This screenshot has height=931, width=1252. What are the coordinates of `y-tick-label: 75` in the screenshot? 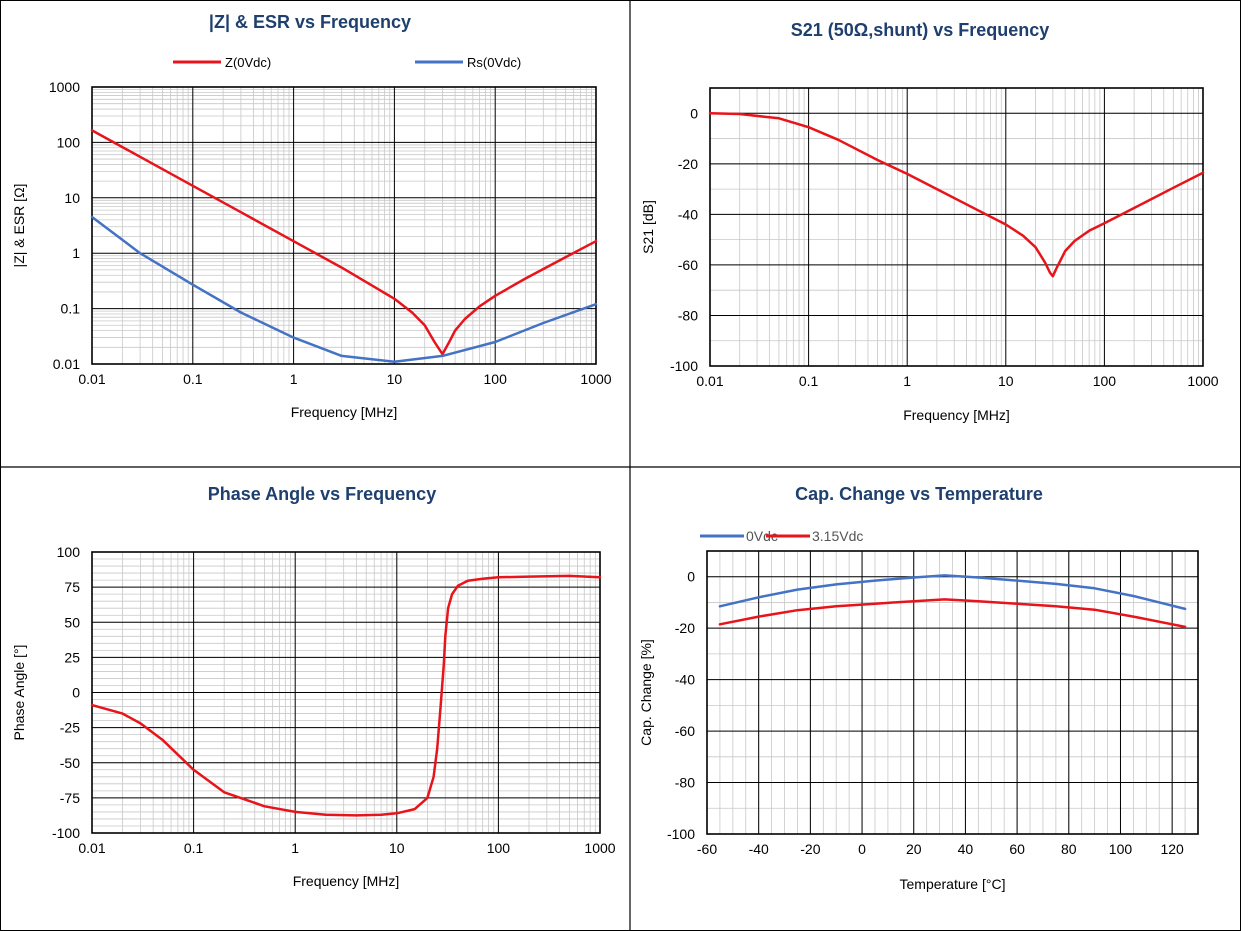 It's located at (72, 587).